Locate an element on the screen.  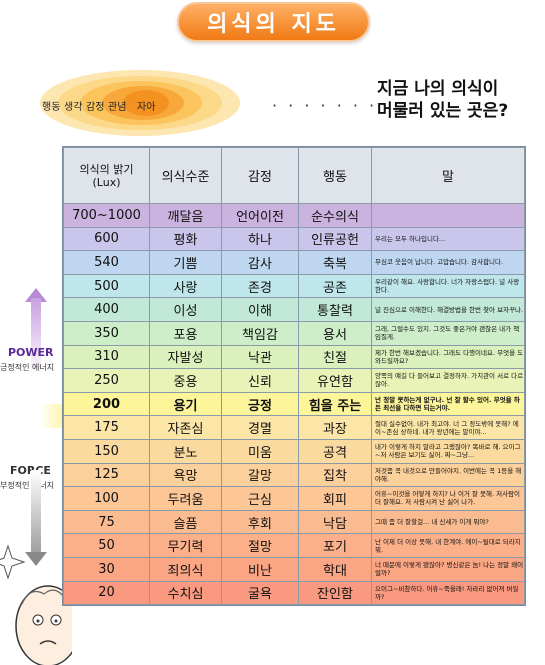
row-lux: 100 is located at coordinates (106, 498).